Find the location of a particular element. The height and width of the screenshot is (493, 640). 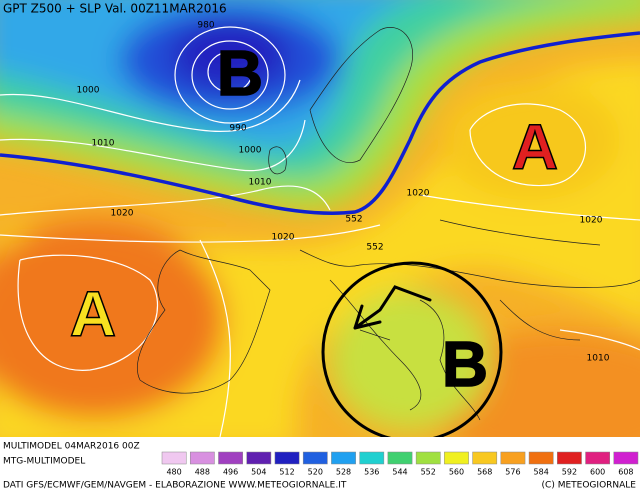

legend-value: 576 is located at coordinates (512, 472).